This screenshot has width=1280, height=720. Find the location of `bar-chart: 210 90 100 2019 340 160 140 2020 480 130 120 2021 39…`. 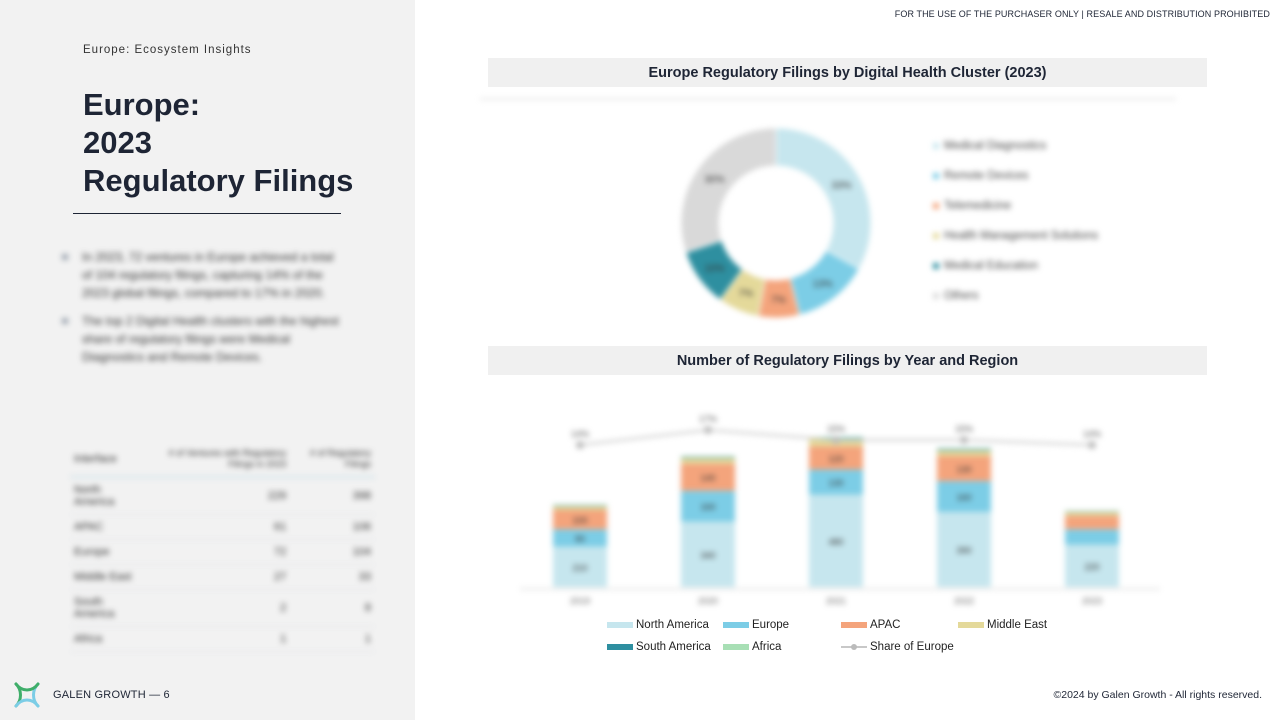

bar-chart: 210 90 100 2019 340 160 140 2020 480 130 120 2021 39… is located at coordinates (840, 510).